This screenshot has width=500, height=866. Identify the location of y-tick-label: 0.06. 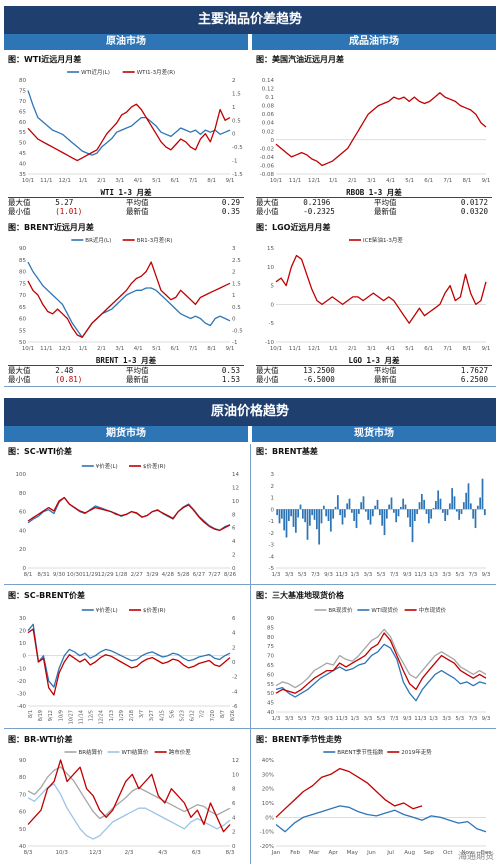
(268, 115).